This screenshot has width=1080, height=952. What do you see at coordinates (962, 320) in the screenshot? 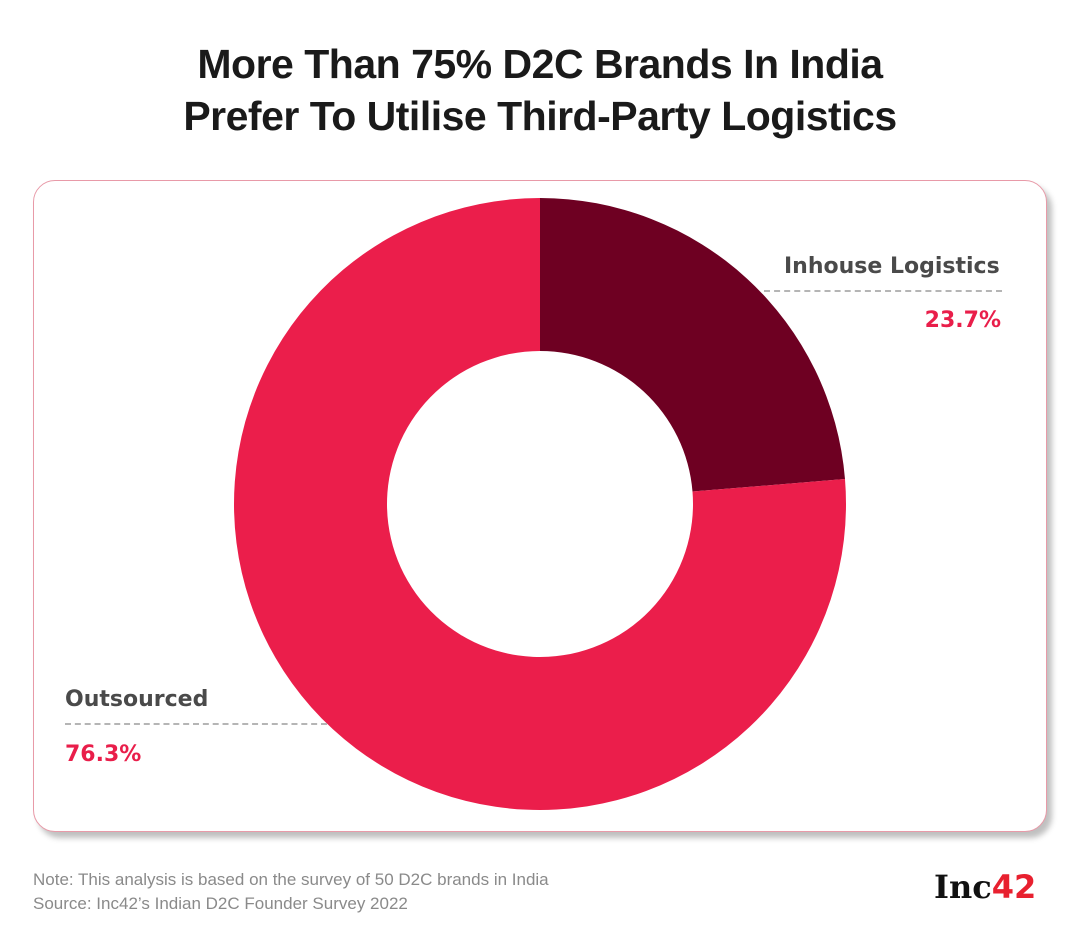
I see `value-inhouse: 23.7%` at bounding box center [962, 320].